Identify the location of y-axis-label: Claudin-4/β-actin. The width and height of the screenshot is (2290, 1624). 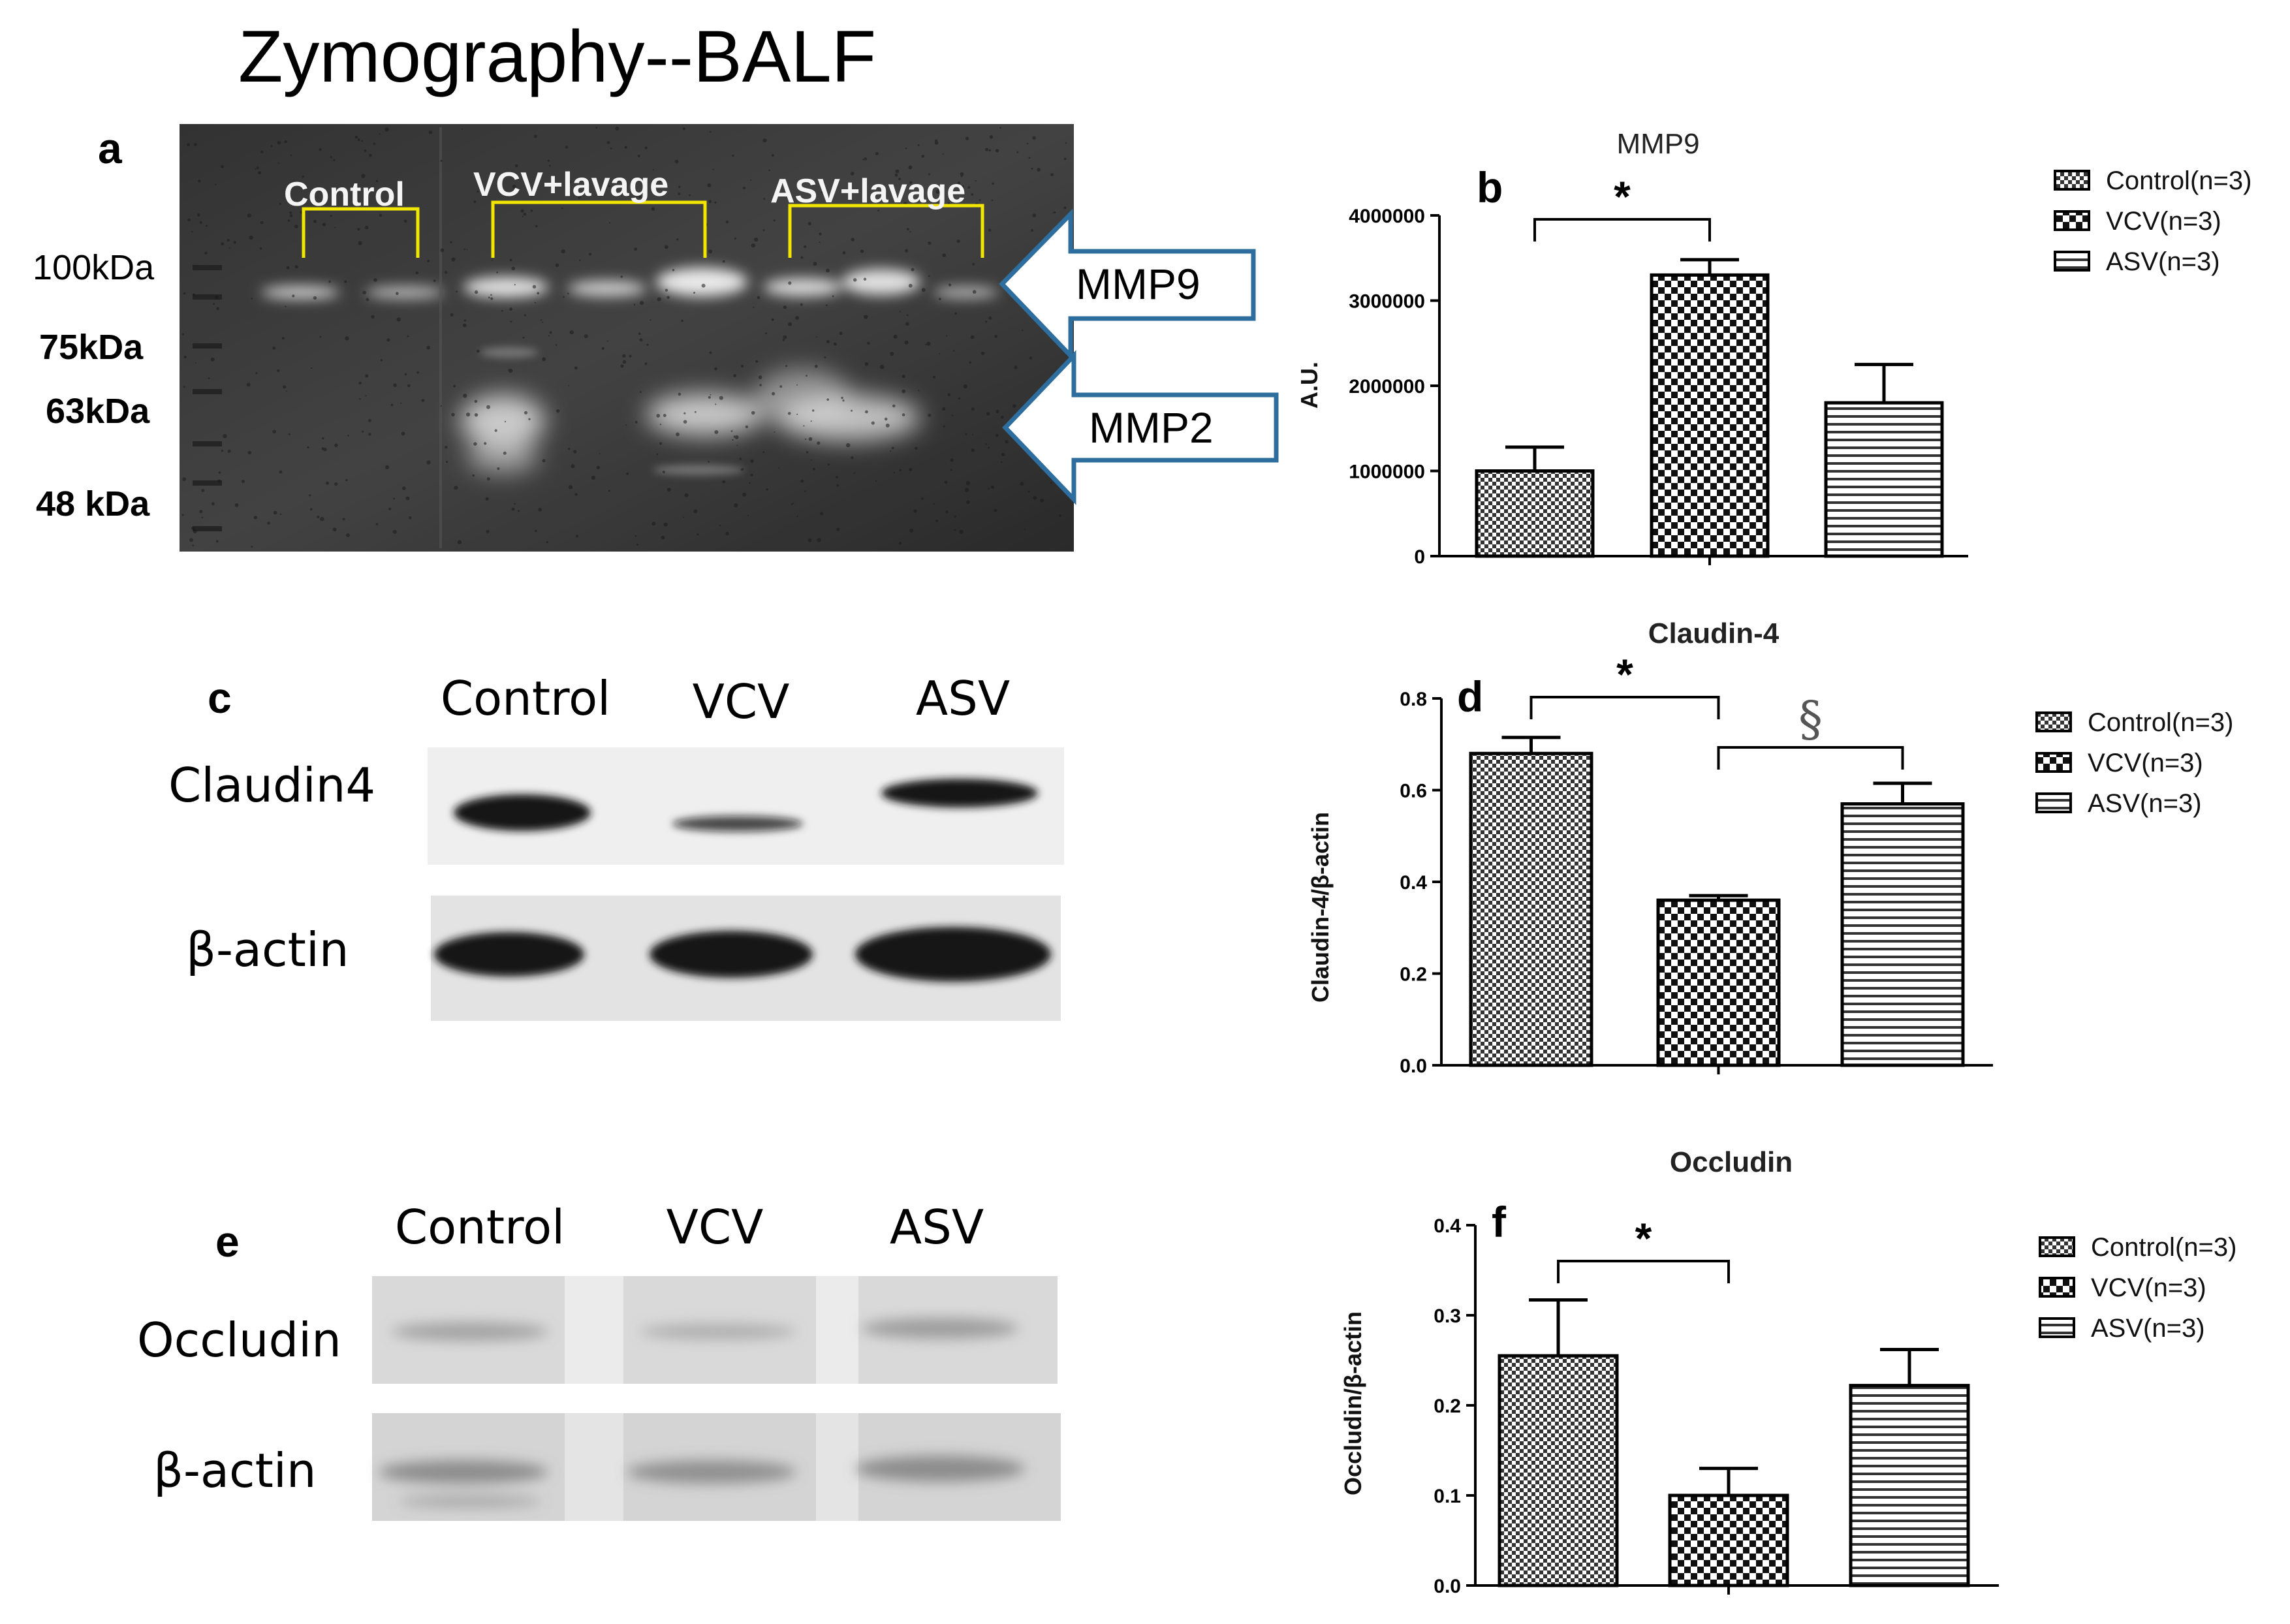
(1320, 907).